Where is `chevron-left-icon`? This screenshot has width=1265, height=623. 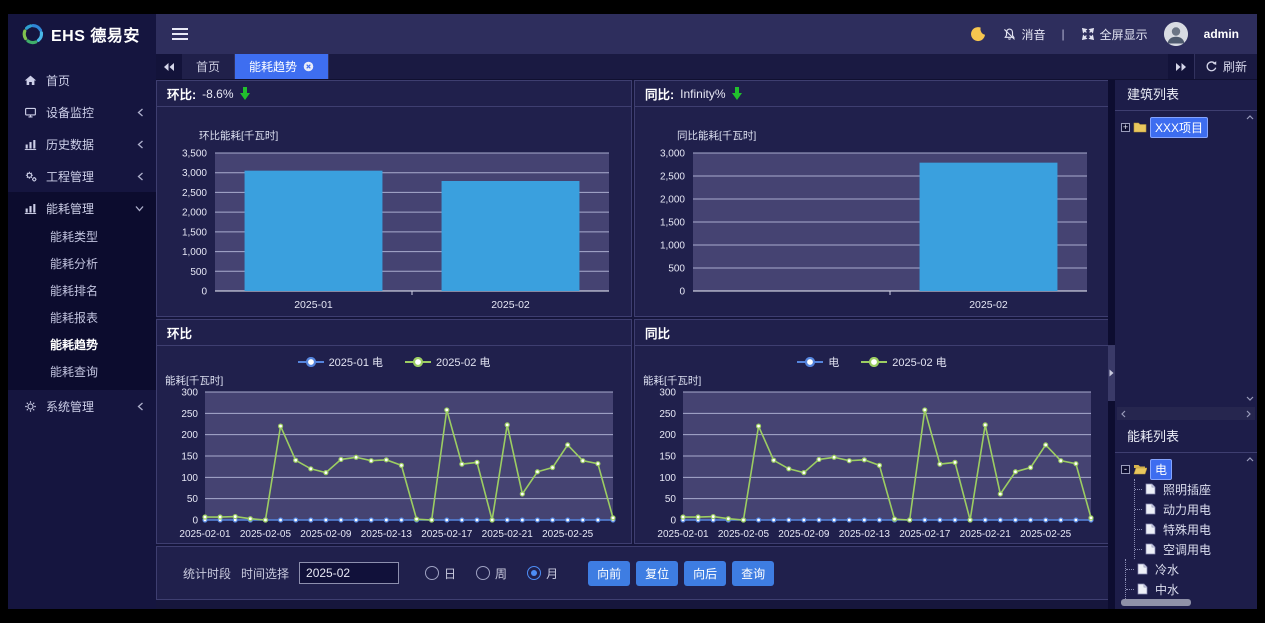 chevron-left-icon is located at coordinates (140, 176).